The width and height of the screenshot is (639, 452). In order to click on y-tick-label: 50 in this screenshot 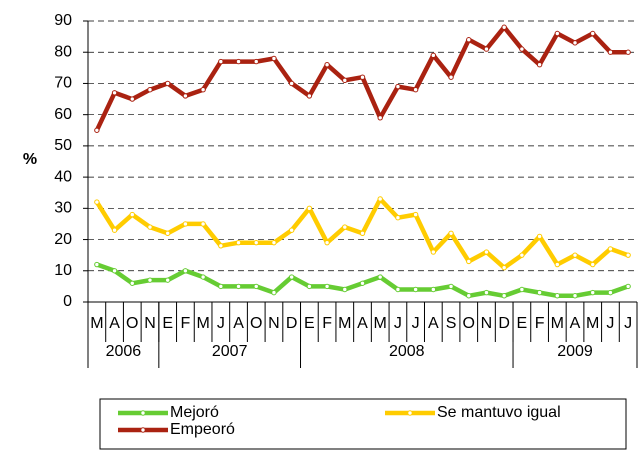, I will do `click(63, 145)`.